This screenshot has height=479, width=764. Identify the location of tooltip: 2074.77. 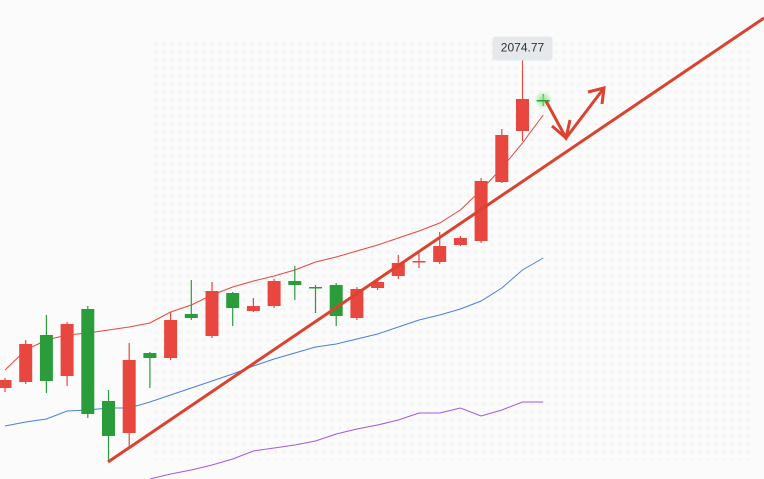
(522, 53).